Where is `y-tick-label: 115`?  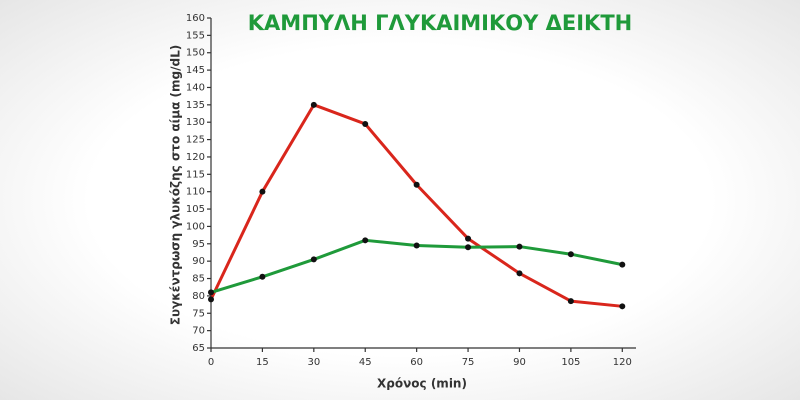 y-tick-label: 115 is located at coordinates (195, 174).